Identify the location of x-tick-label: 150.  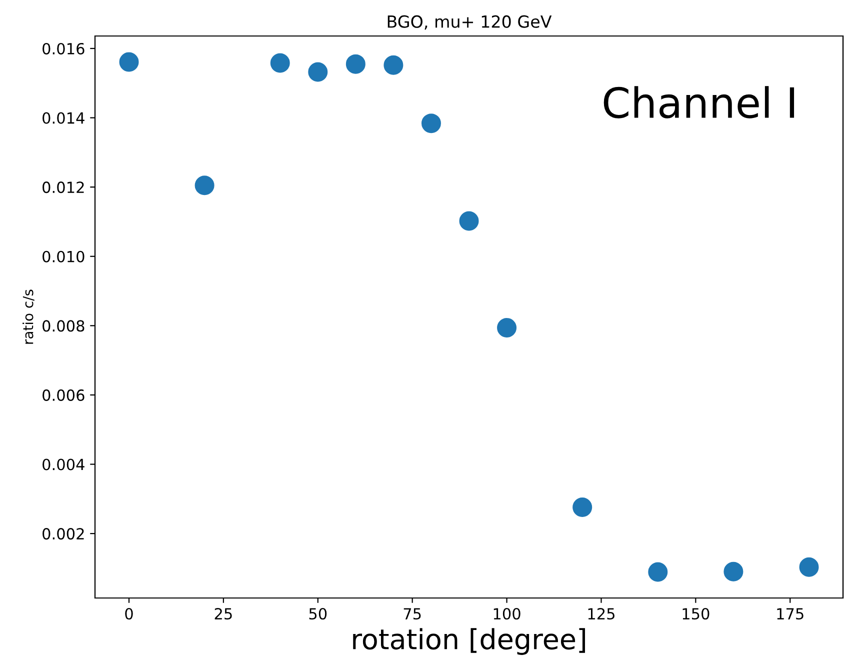
(696, 614).